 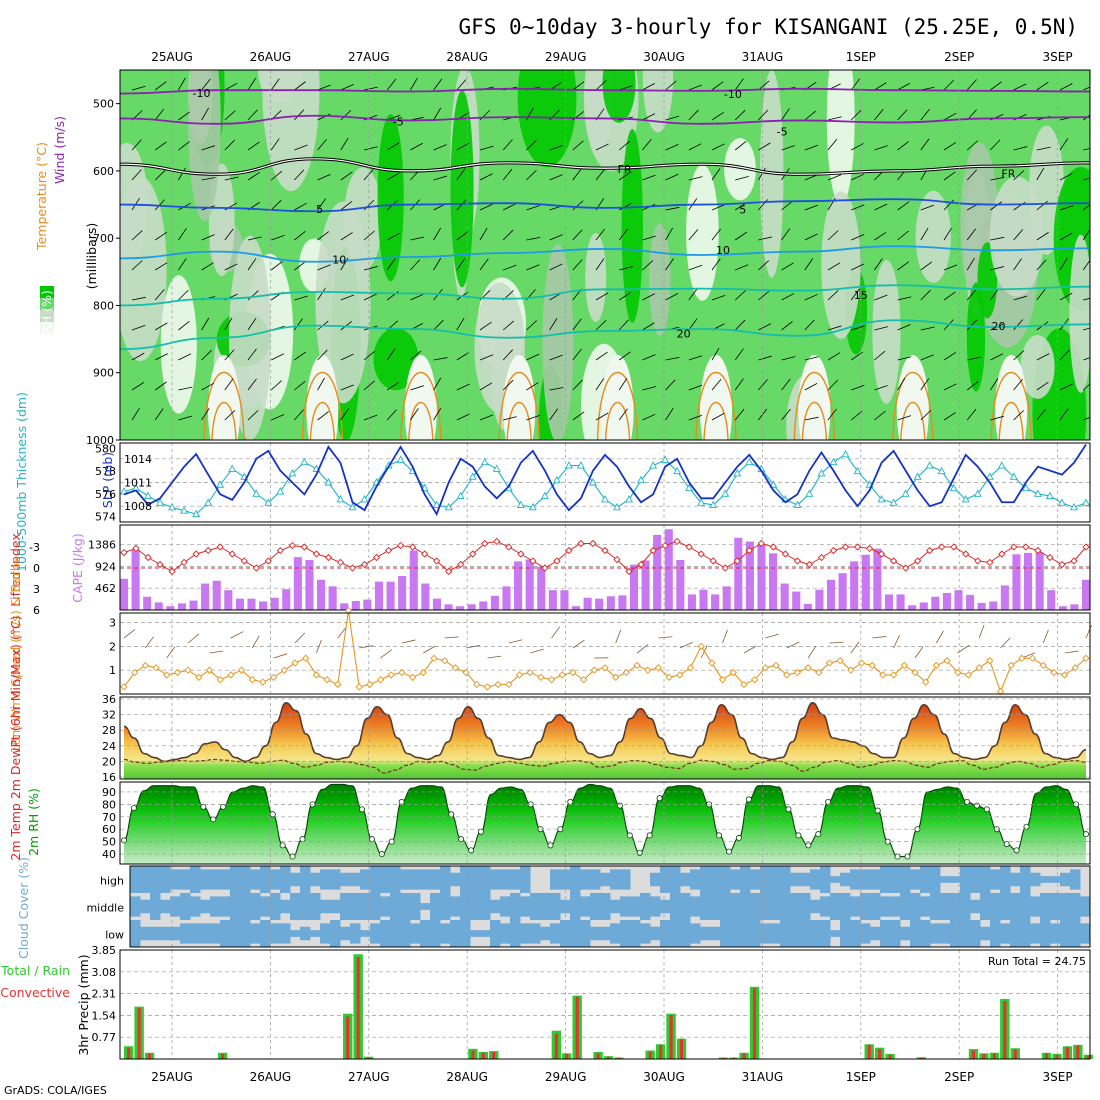 I want to click on legend-wind-label: Wind (m/s), so click(x=59, y=150).